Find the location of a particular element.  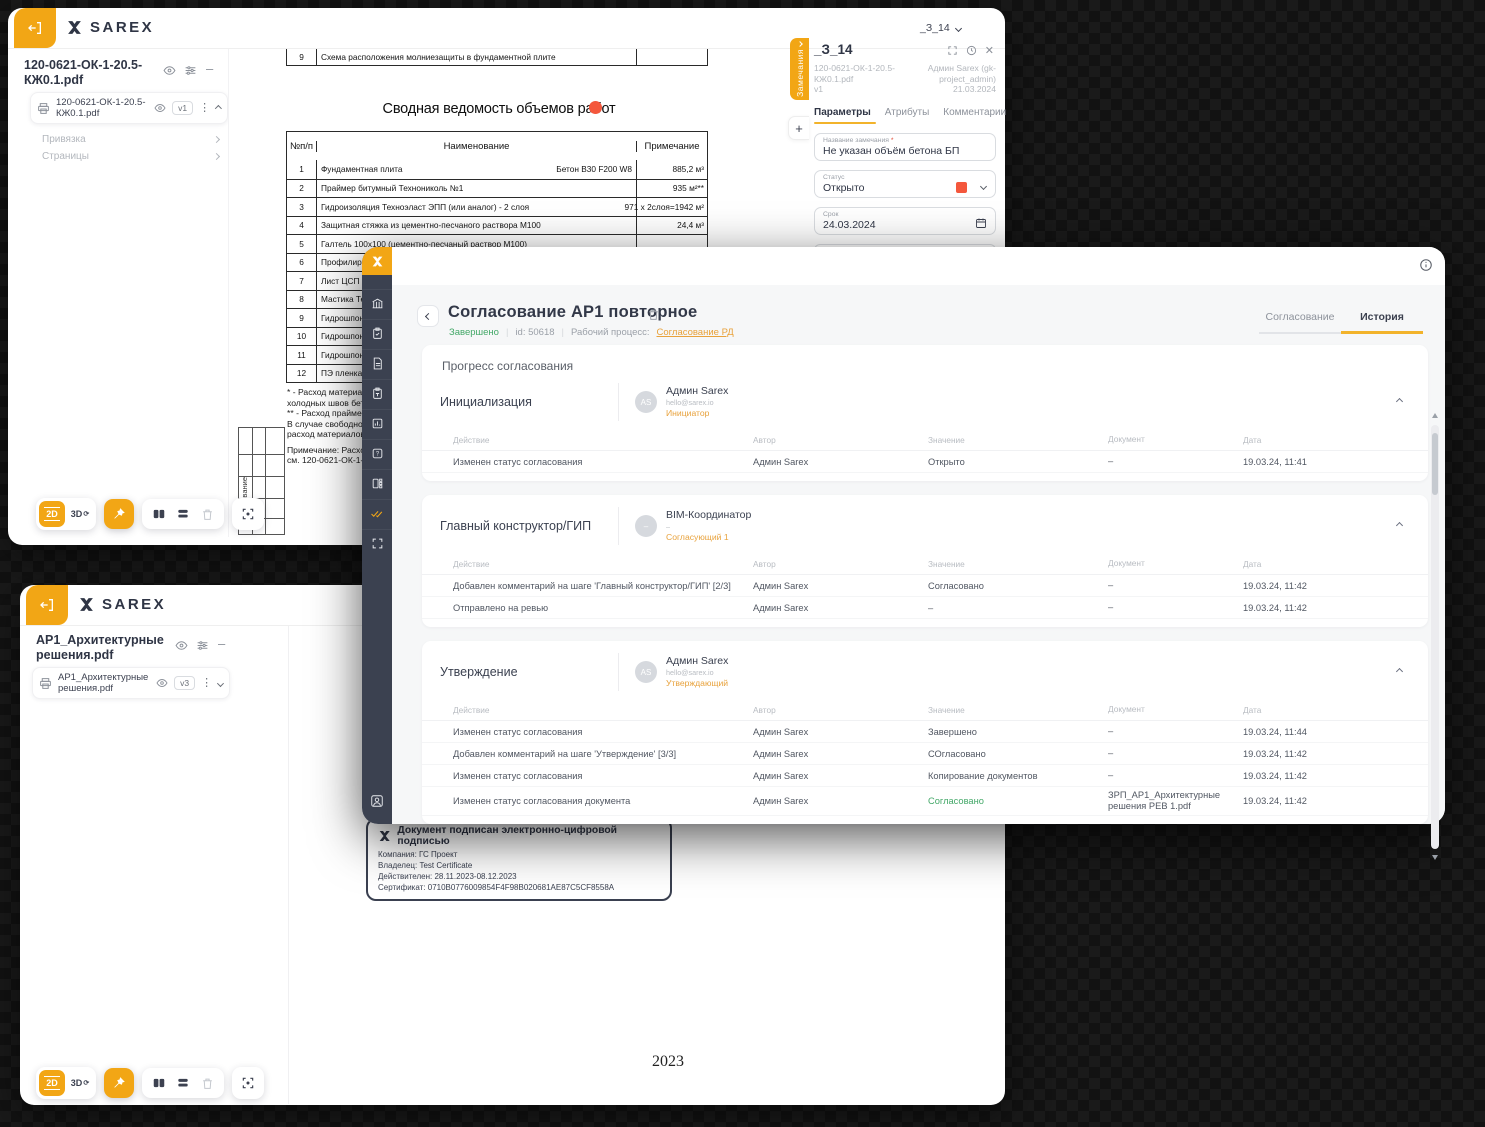

document-switcher: _З_14 is located at coordinates (941, 28).